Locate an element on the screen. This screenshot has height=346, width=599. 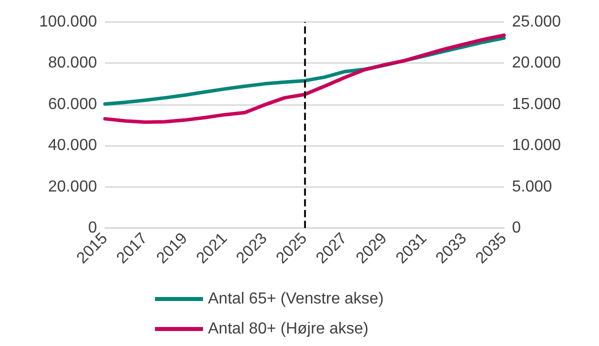
y2-tick-label: 0 is located at coordinates (516, 228).